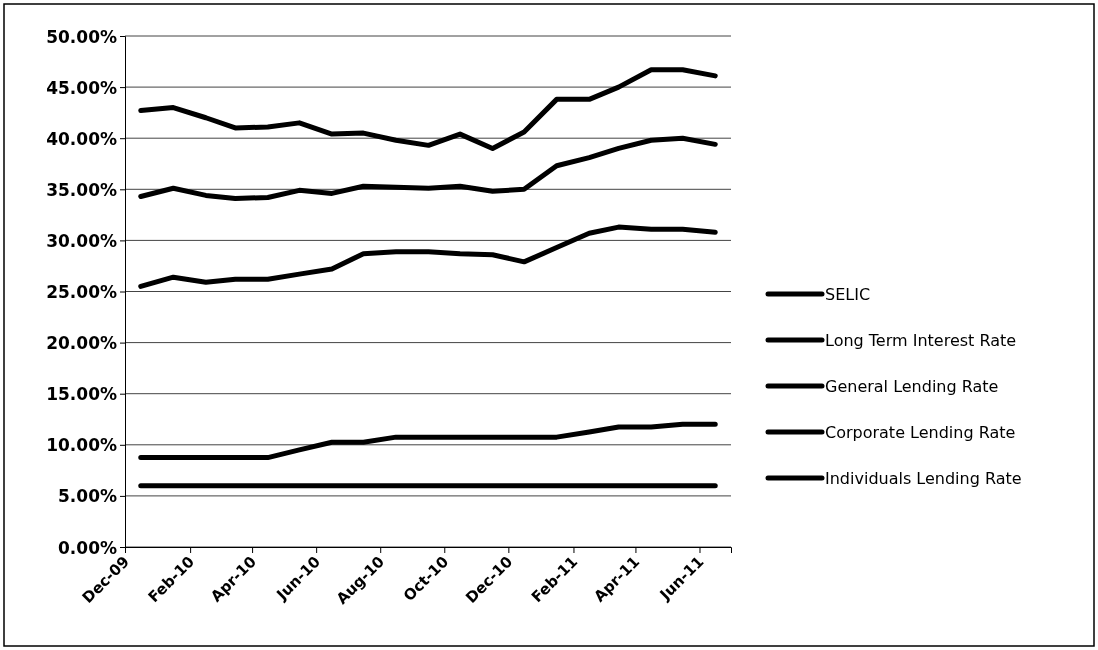 The height and width of the screenshot is (650, 1098). I want to click on y-tick-label: 10.00%, so click(81, 445).